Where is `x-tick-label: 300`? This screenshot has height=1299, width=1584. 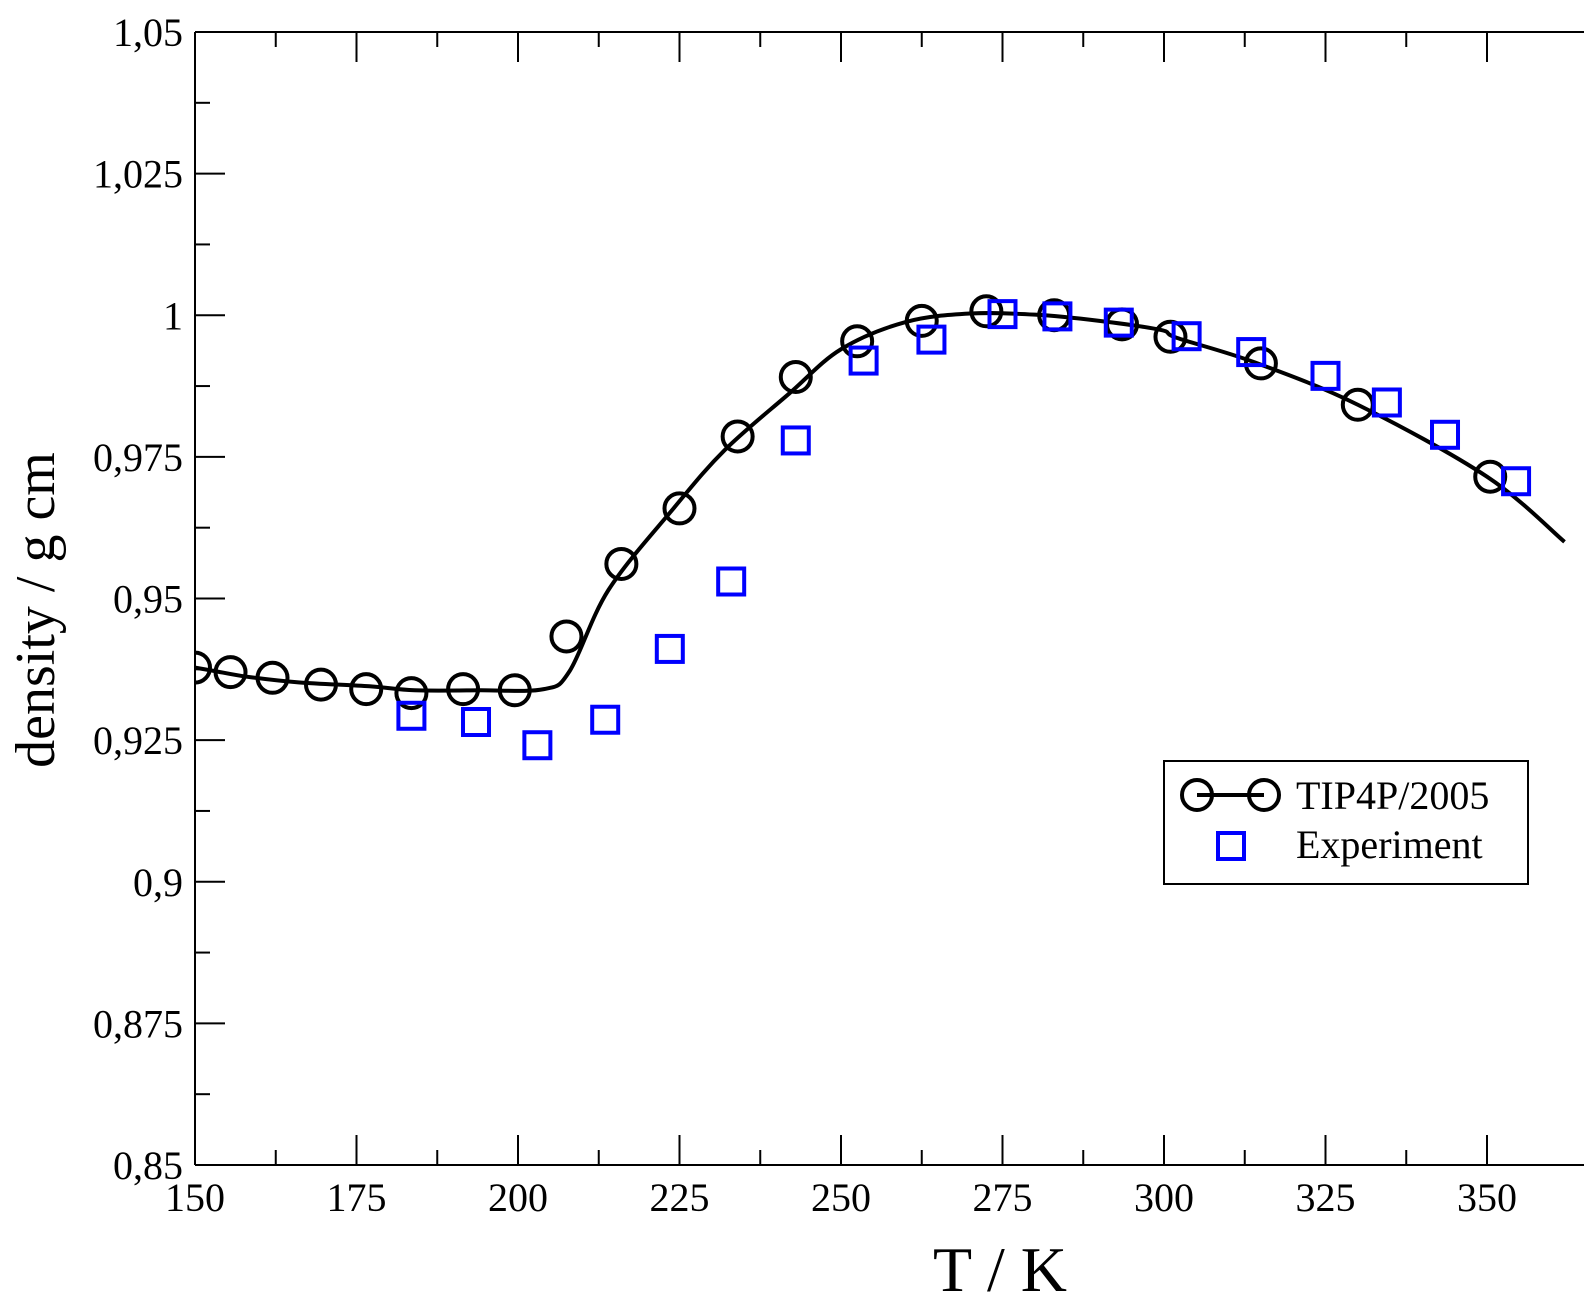
x-tick-label: 300 is located at coordinates (1164, 1197).